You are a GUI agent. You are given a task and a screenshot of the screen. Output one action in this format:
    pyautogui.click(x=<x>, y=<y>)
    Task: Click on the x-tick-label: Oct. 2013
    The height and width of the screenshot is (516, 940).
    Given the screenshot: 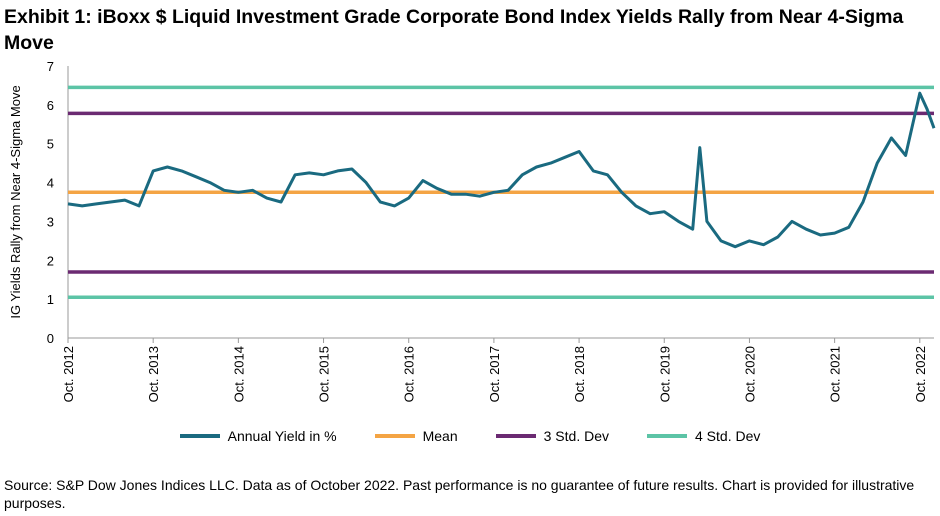 What is the action you would take?
    pyautogui.click(x=153, y=374)
    